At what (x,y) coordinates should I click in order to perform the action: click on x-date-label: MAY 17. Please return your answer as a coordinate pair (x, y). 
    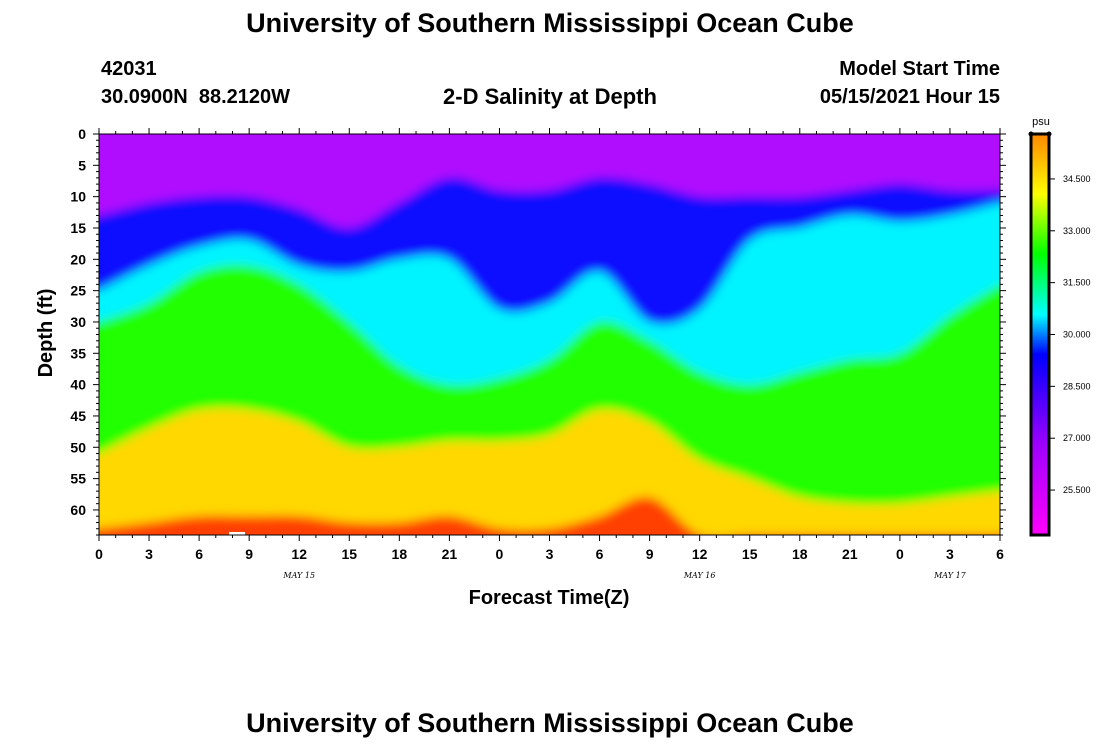
    Looking at the image, I should click on (950, 575).